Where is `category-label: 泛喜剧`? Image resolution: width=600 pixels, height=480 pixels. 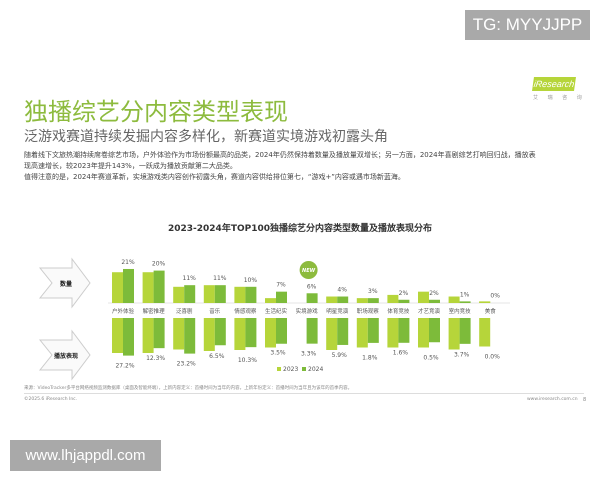 category-label: 泛喜剧 is located at coordinates (184, 311).